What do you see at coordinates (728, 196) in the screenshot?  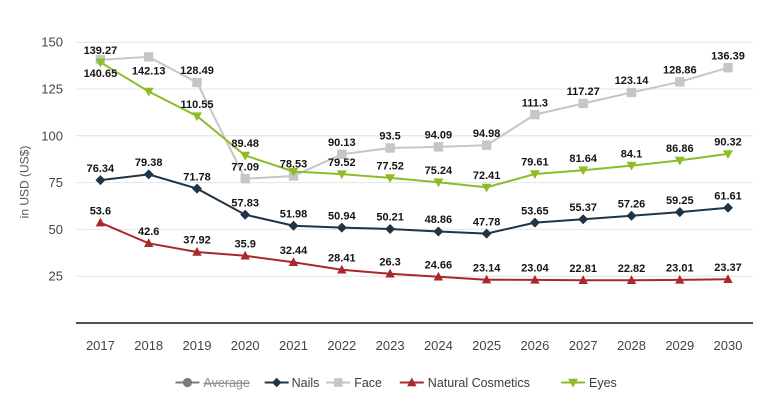 I see `svg-text: 61.61` at bounding box center [728, 196].